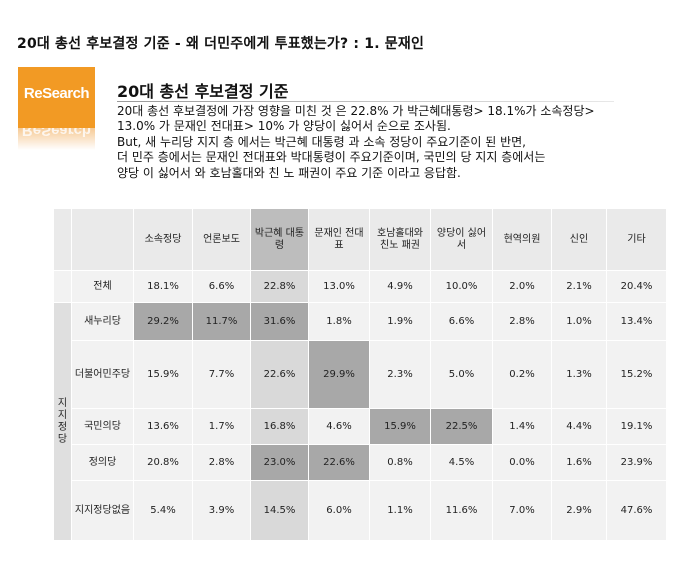 The height and width of the screenshot is (578, 691). I want to click on table-cell: 15.2%, so click(636, 374).